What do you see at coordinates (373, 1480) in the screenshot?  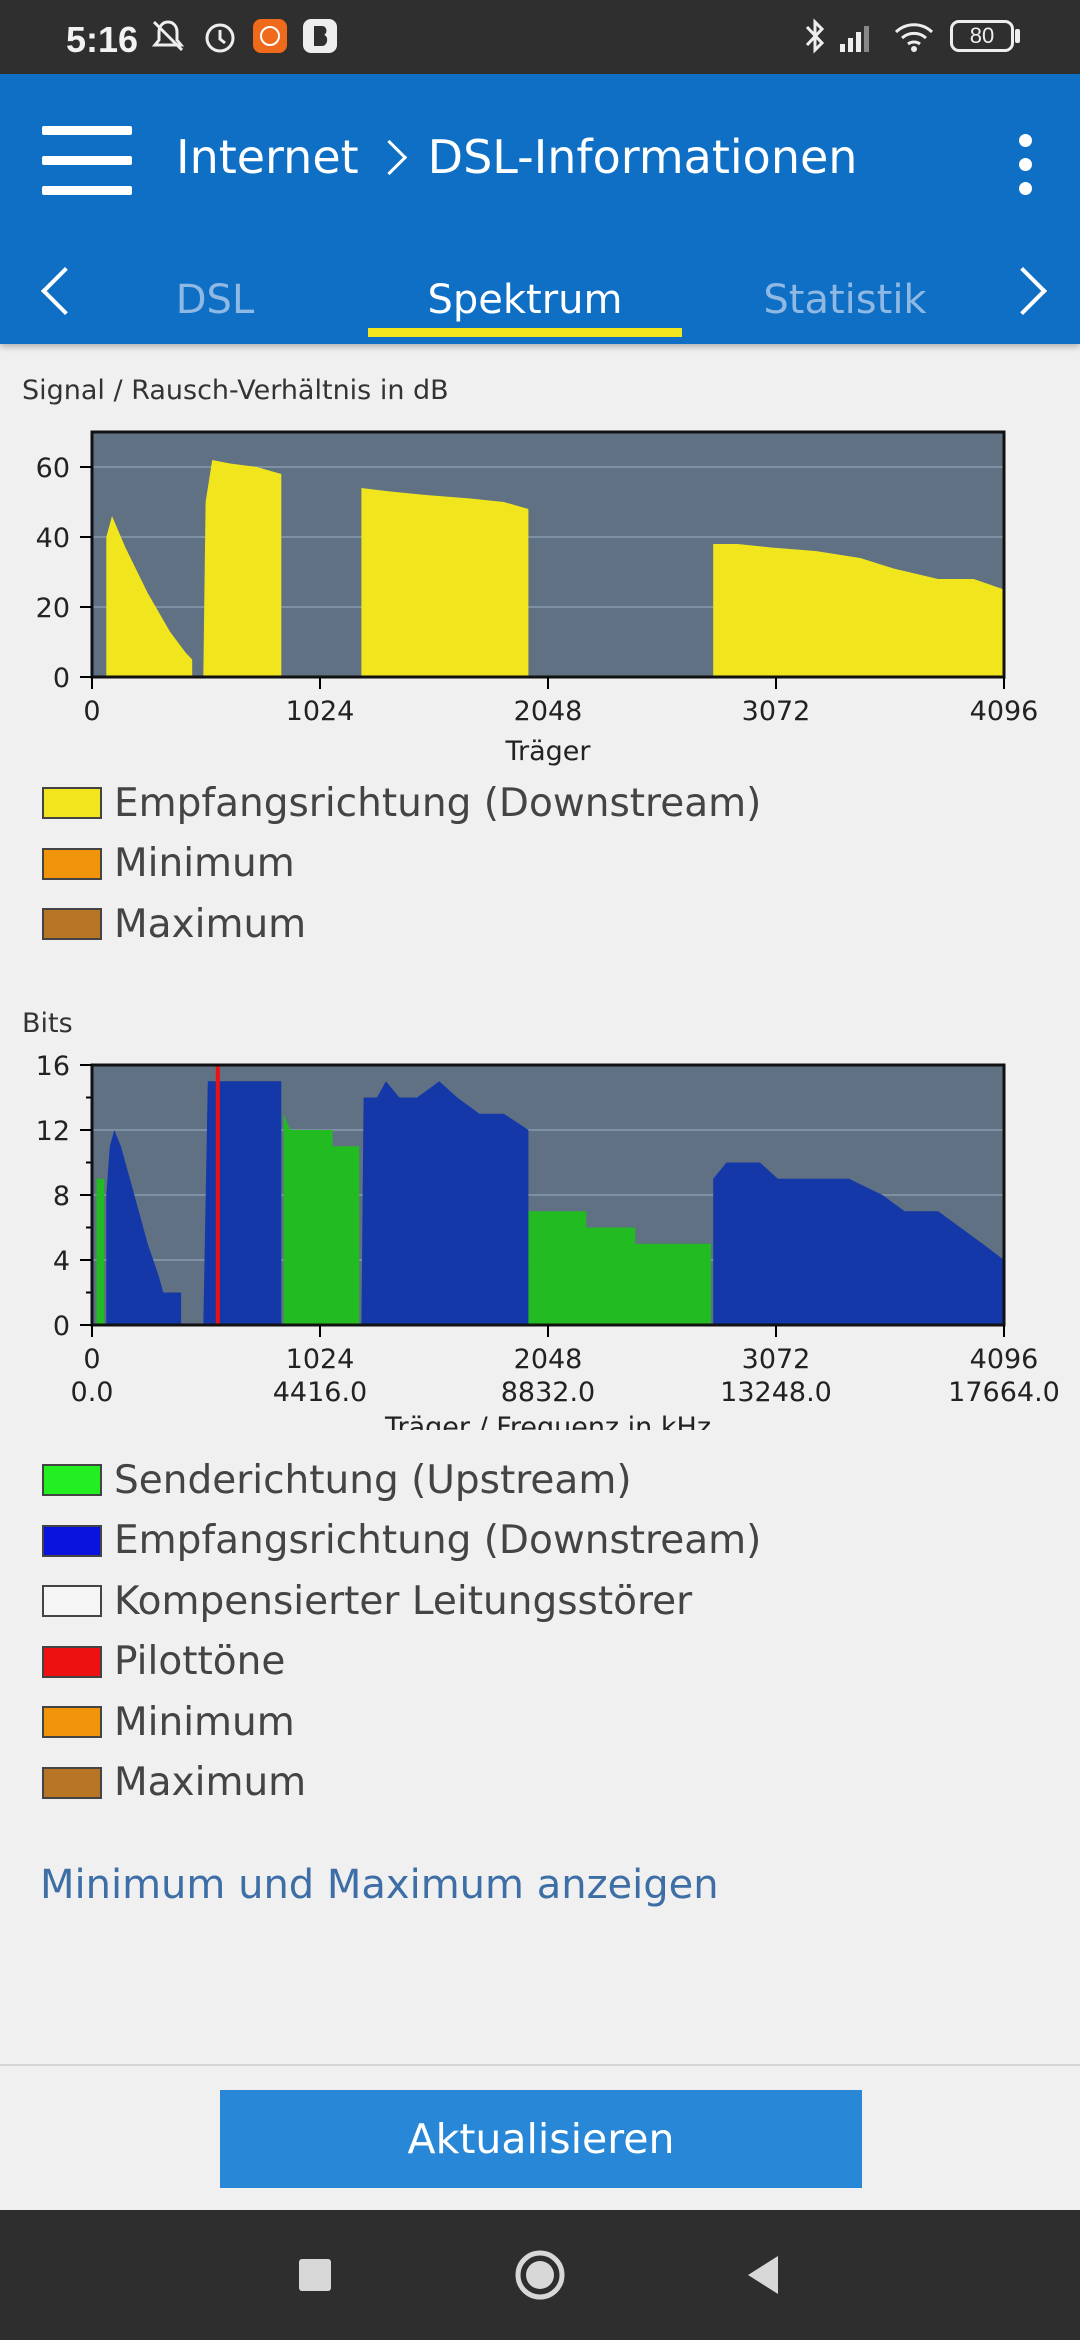 I see `legend-label: Senderichtung (Upstream)` at bounding box center [373, 1480].